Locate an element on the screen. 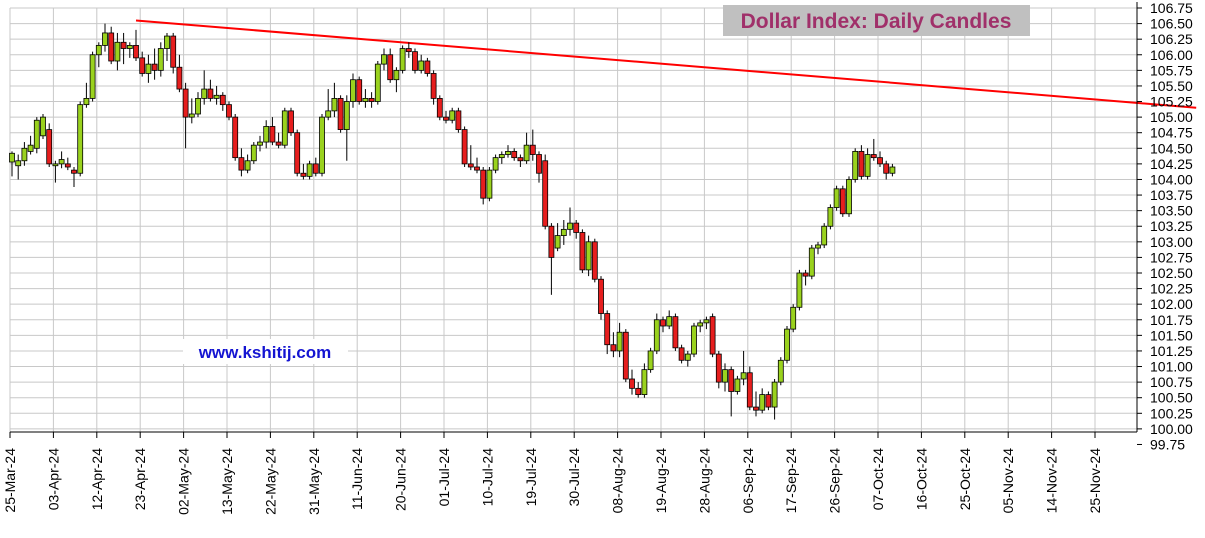 Image resolution: width=1205 pixels, height=538 pixels. title-background is located at coordinates (876, 20).